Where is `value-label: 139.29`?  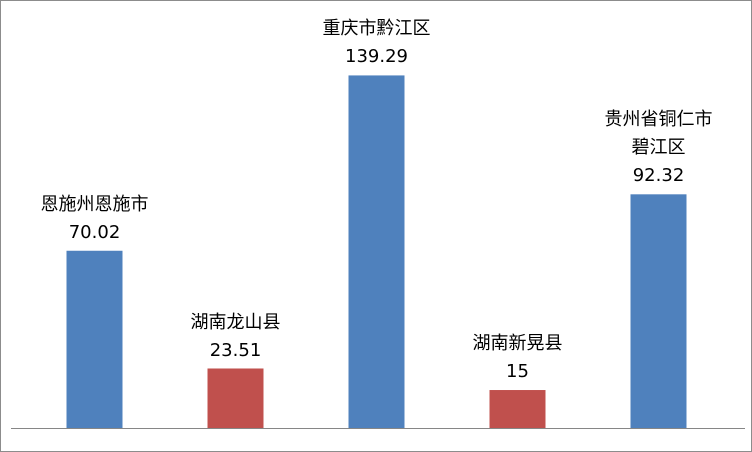
value-label: 139.29 is located at coordinates (376, 57).